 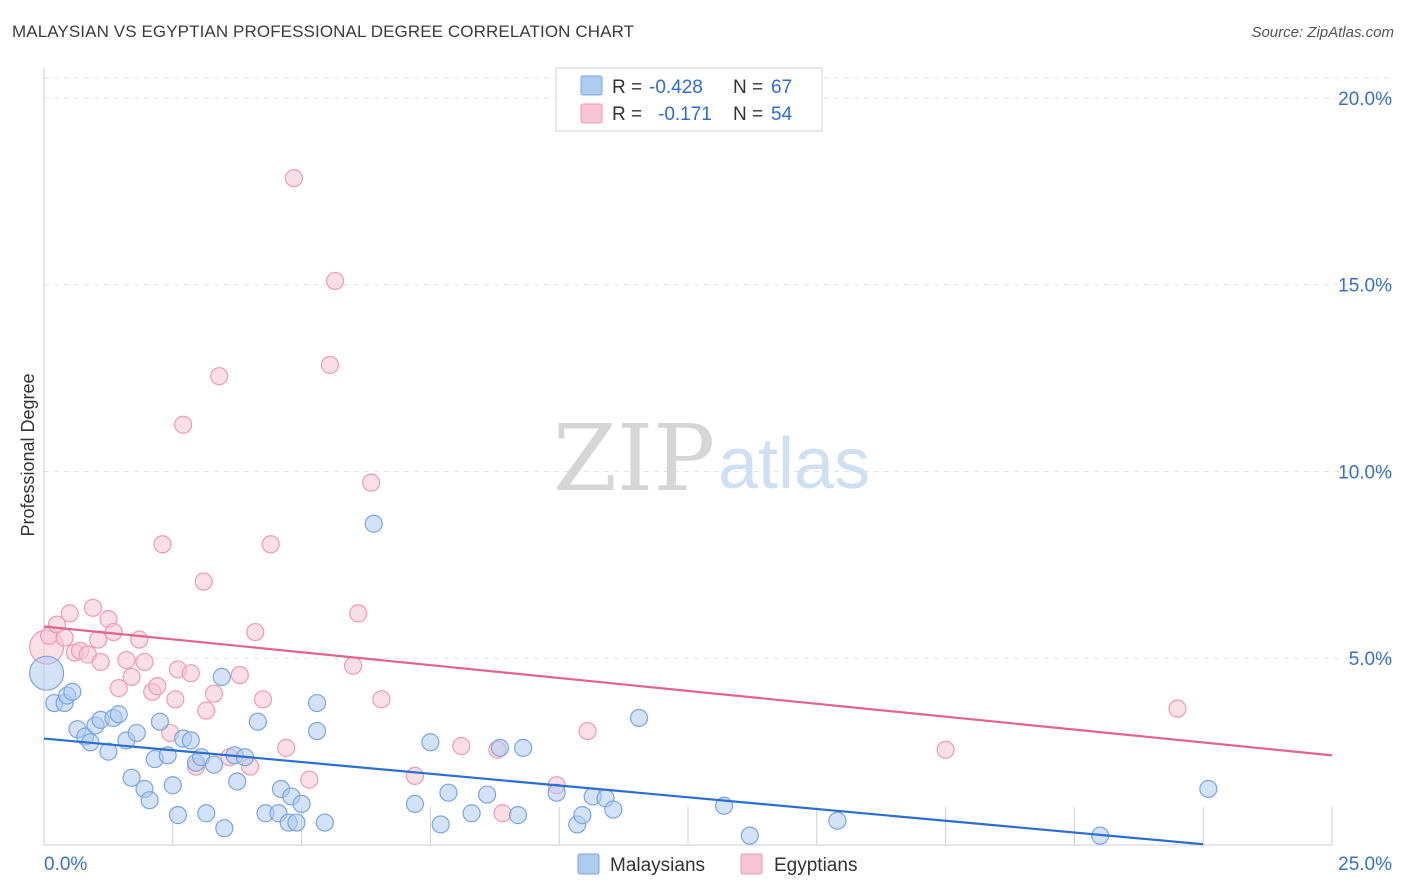 What do you see at coordinates (1365, 864) in the screenshot?
I see `x-tick-label: 25.0%` at bounding box center [1365, 864].